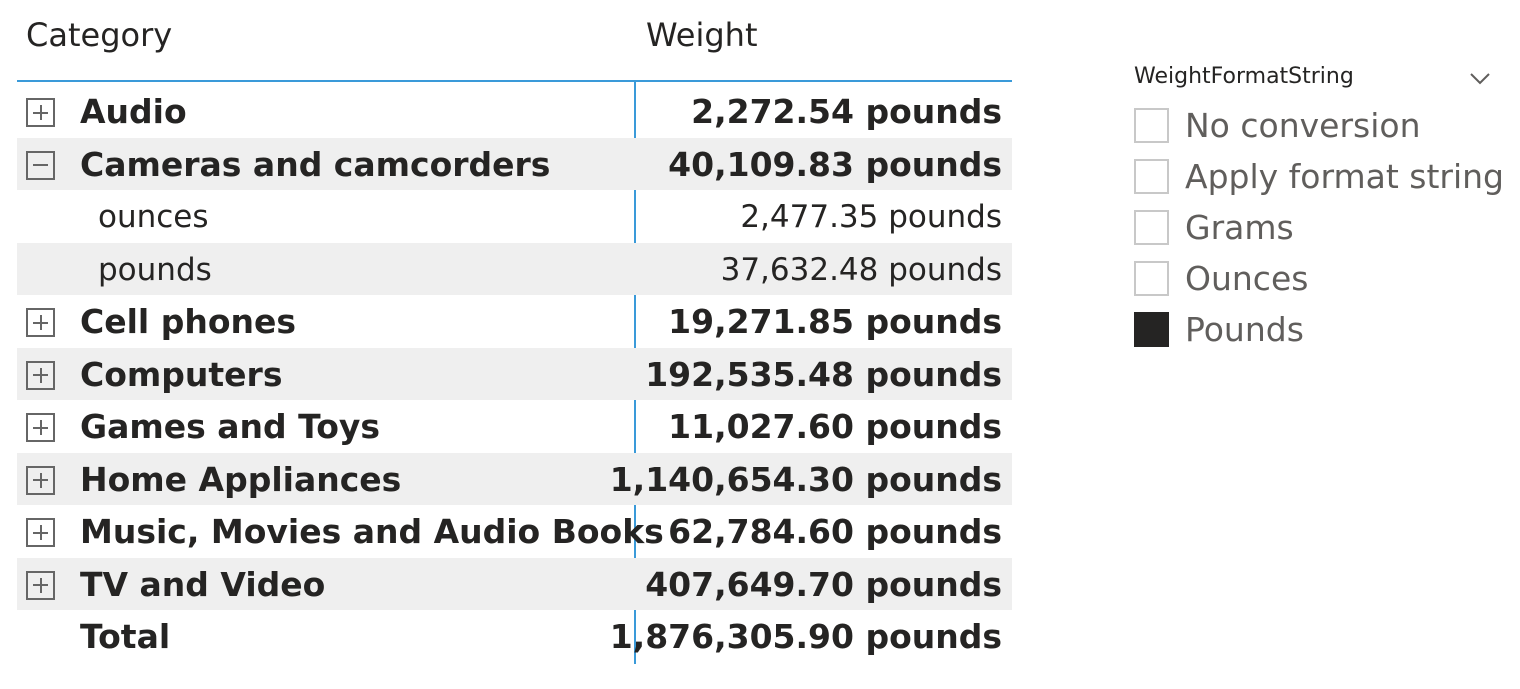 This screenshot has height=689, width=1520. What do you see at coordinates (514, 268) in the screenshot?
I see `table-row-pounds: pounds 37,632.48 pounds` at bounding box center [514, 268].